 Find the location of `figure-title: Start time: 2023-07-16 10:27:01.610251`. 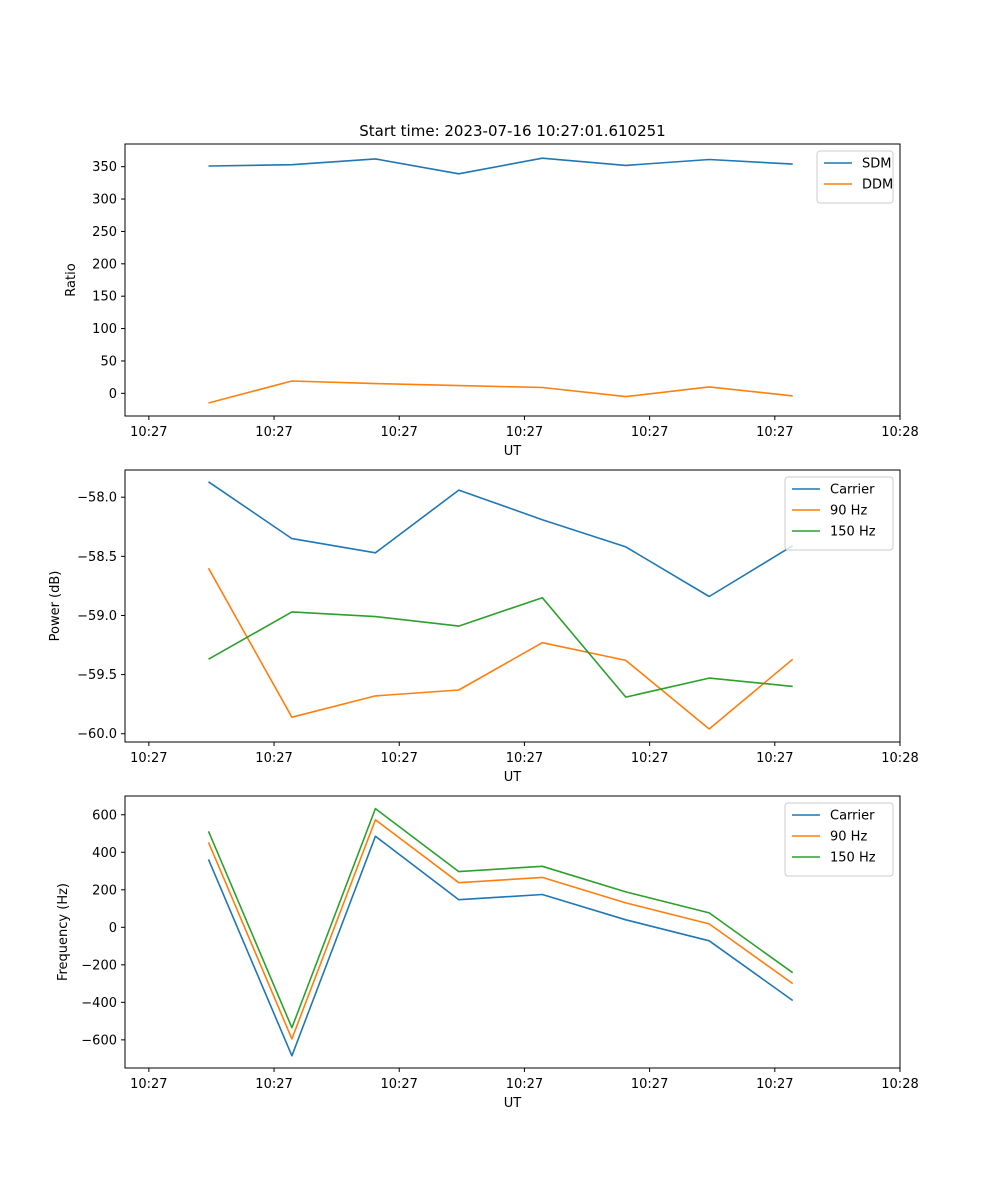

figure-title: Start time: 2023-07-16 10:27:01.610251 is located at coordinates (512, 131).